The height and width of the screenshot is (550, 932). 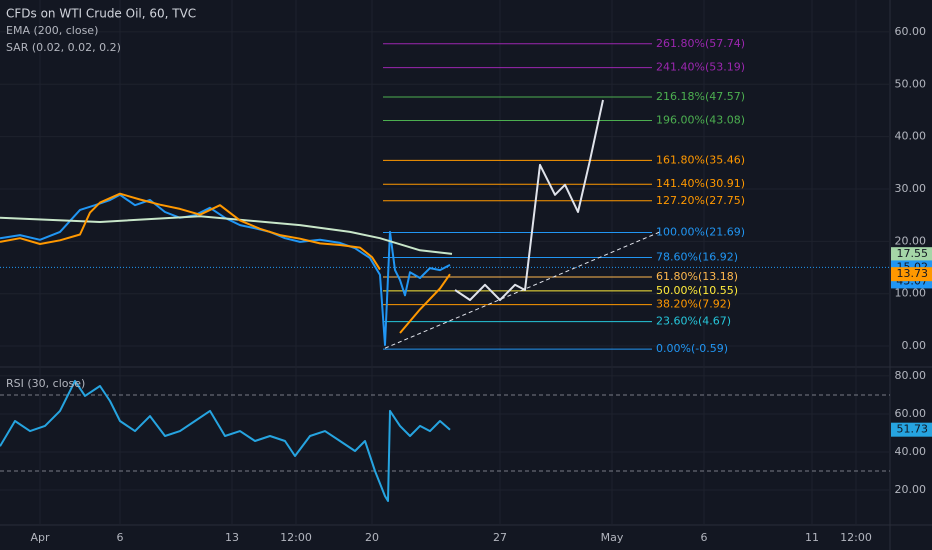 What do you see at coordinates (700, 120) in the screenshot?
I see `fib-label: 196.00%(43.08)` at bounding box center [700, 120].